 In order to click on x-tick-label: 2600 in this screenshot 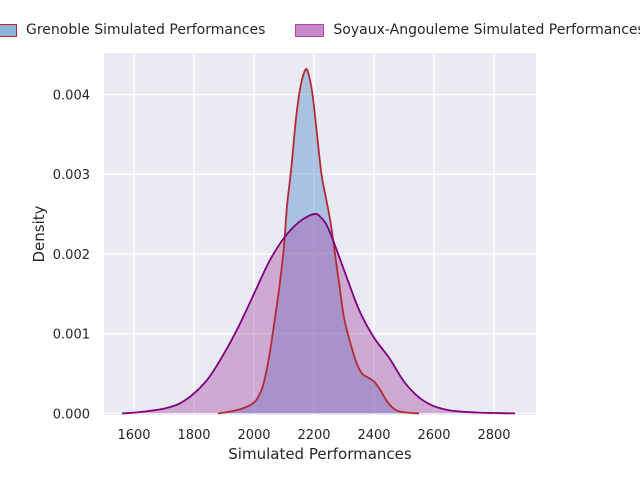, I will do `click(433, 435)`.